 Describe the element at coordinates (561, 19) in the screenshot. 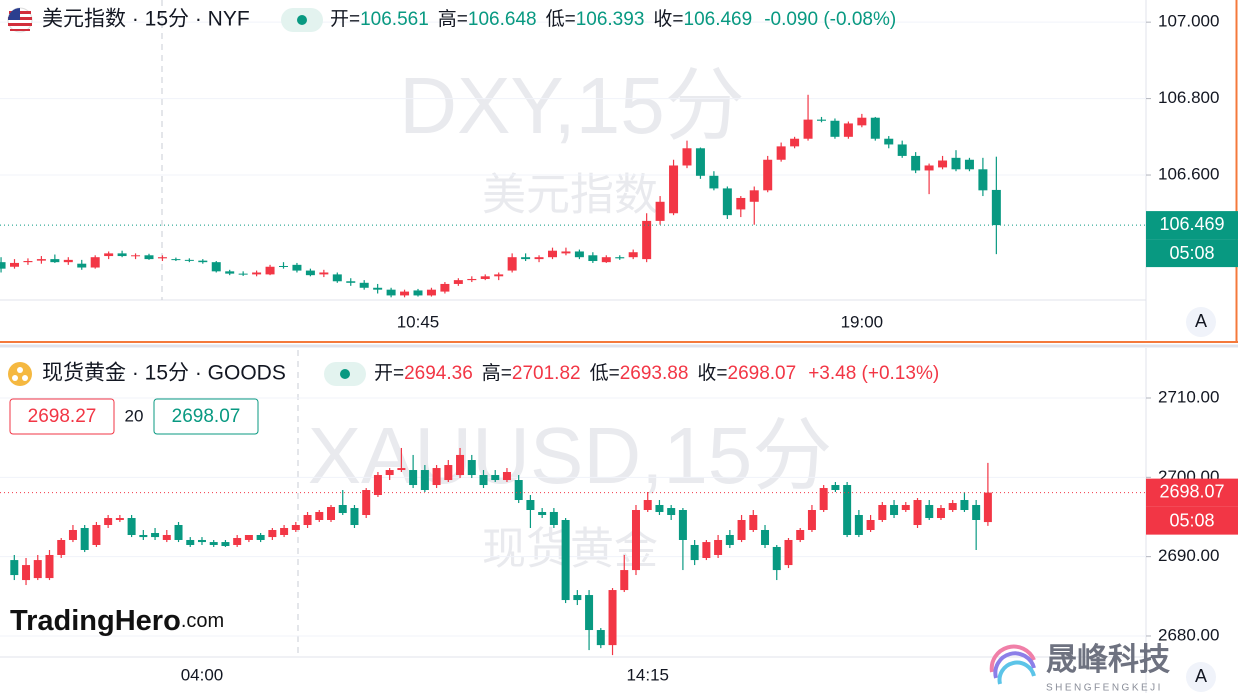

I see `ohlc-key: 低=` at that location.